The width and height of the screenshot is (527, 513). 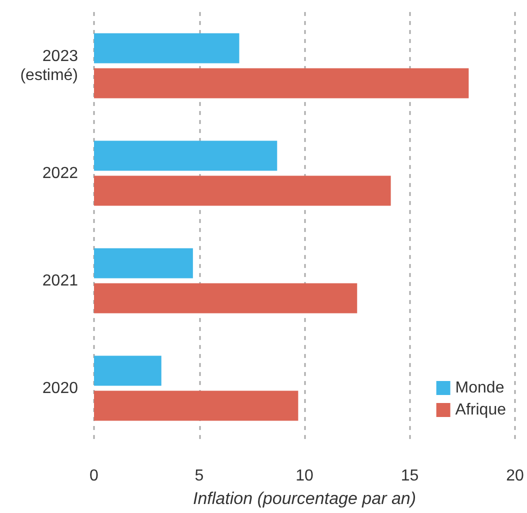 What do you see at coordinates (60, 388) in the screenshot?
I see `y-tick-label: 2020` at bounding box center [60, 388].